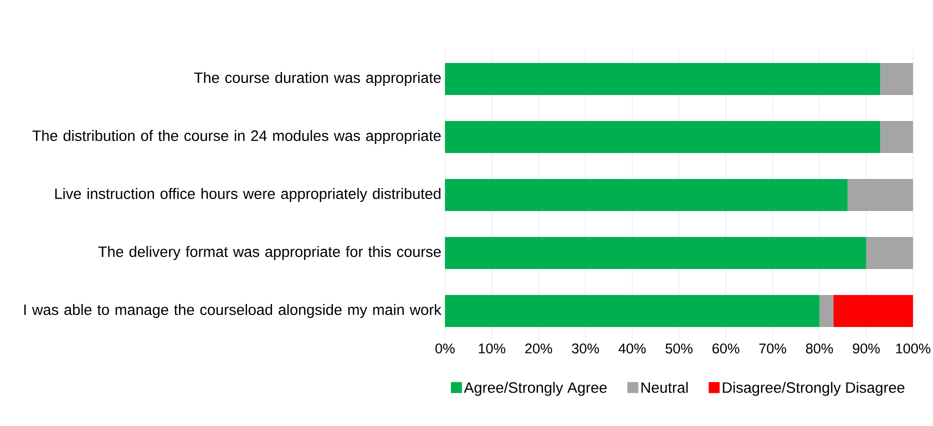  I want to click on x-tick-label: 10%, so click(492, 349).